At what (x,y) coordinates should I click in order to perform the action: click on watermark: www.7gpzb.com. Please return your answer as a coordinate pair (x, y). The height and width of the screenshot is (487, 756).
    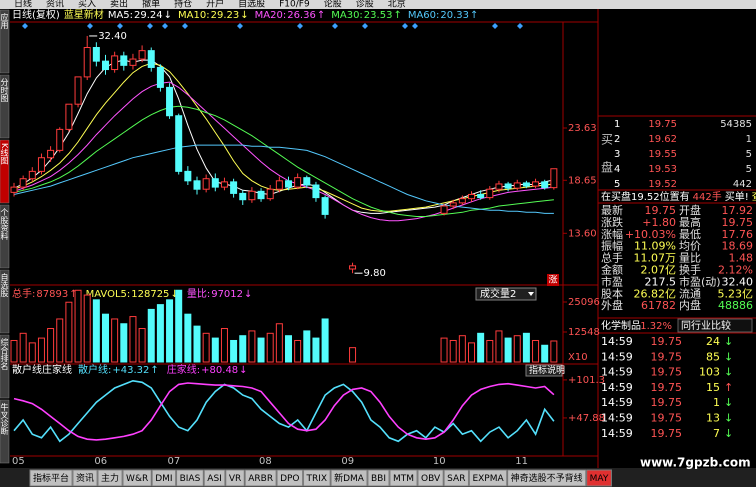
    Looking at the image, I should click on (695, 463).